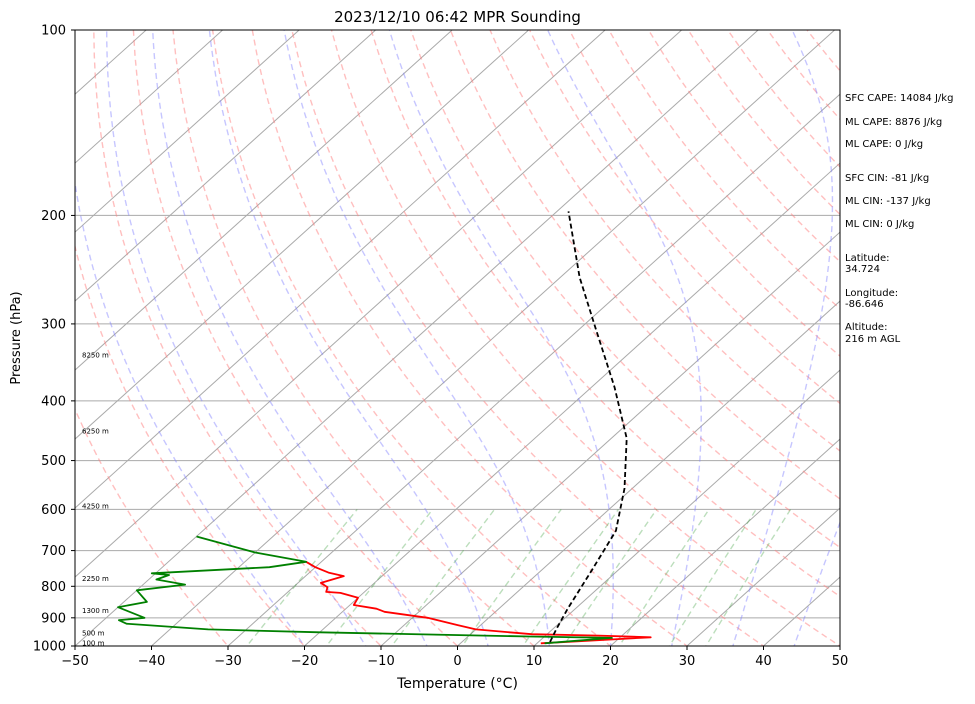 This screenshot has height=704, width=975. I want to click on y-axis-label: Pressure (hPa), so click(16, 337).